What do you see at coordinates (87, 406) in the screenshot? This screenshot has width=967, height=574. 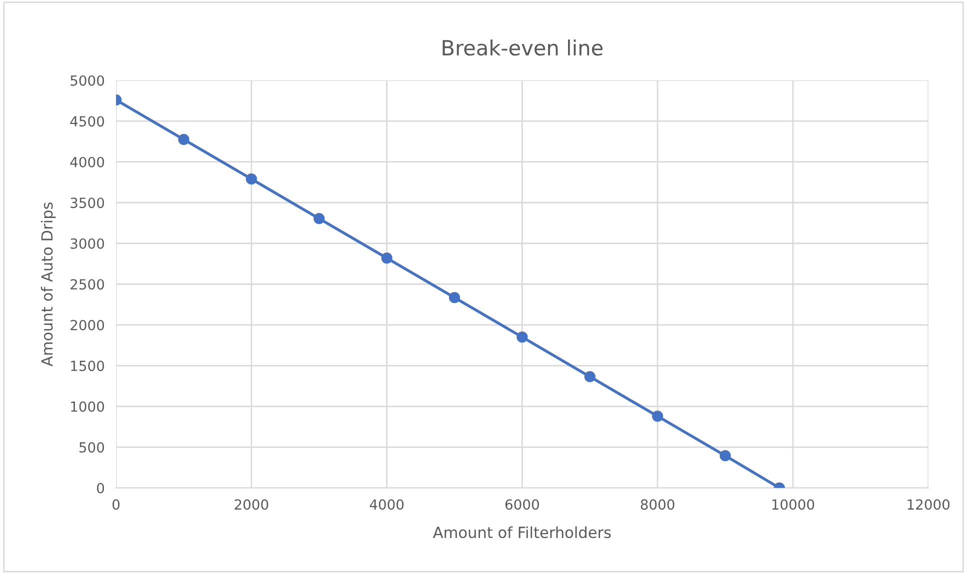 I see `y-tick-label: 1000` at bounding box center [87, 406].